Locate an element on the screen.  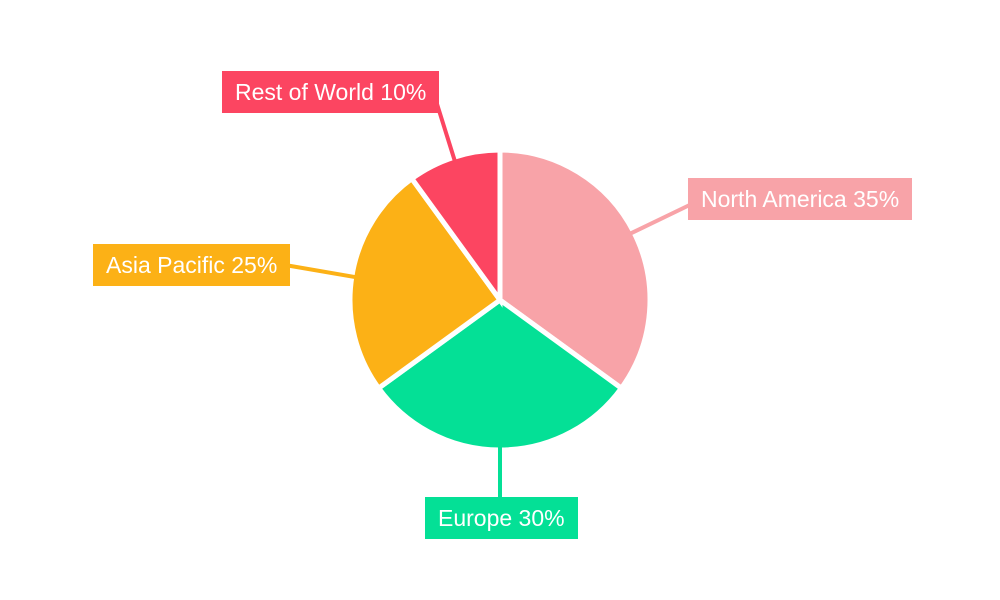
callout-label-europe: Europe 30% is located at coordinates (501, 518).